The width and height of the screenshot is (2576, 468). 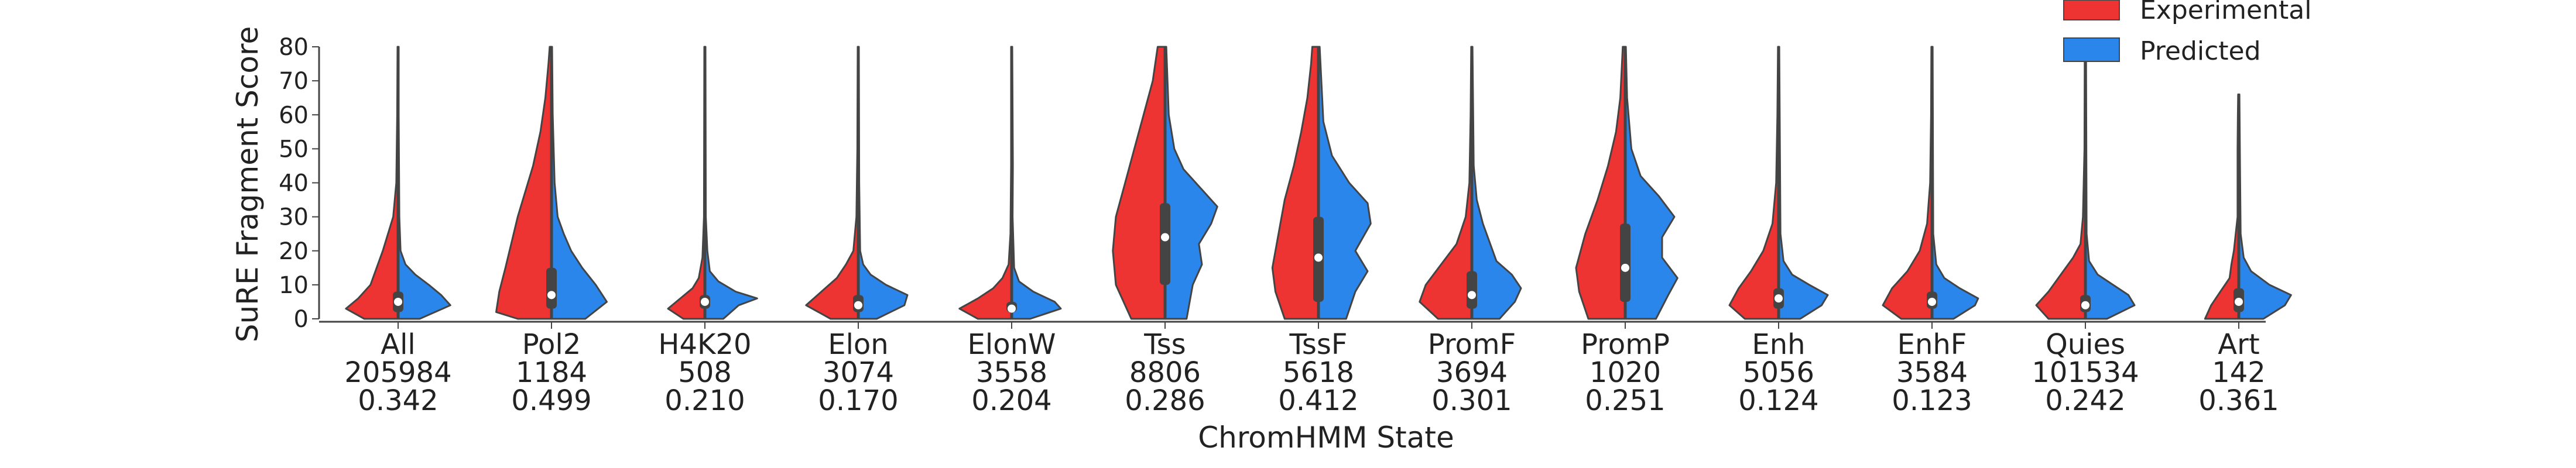 I want to click on x-category-name: TssF, so click(x=1318, y=344).